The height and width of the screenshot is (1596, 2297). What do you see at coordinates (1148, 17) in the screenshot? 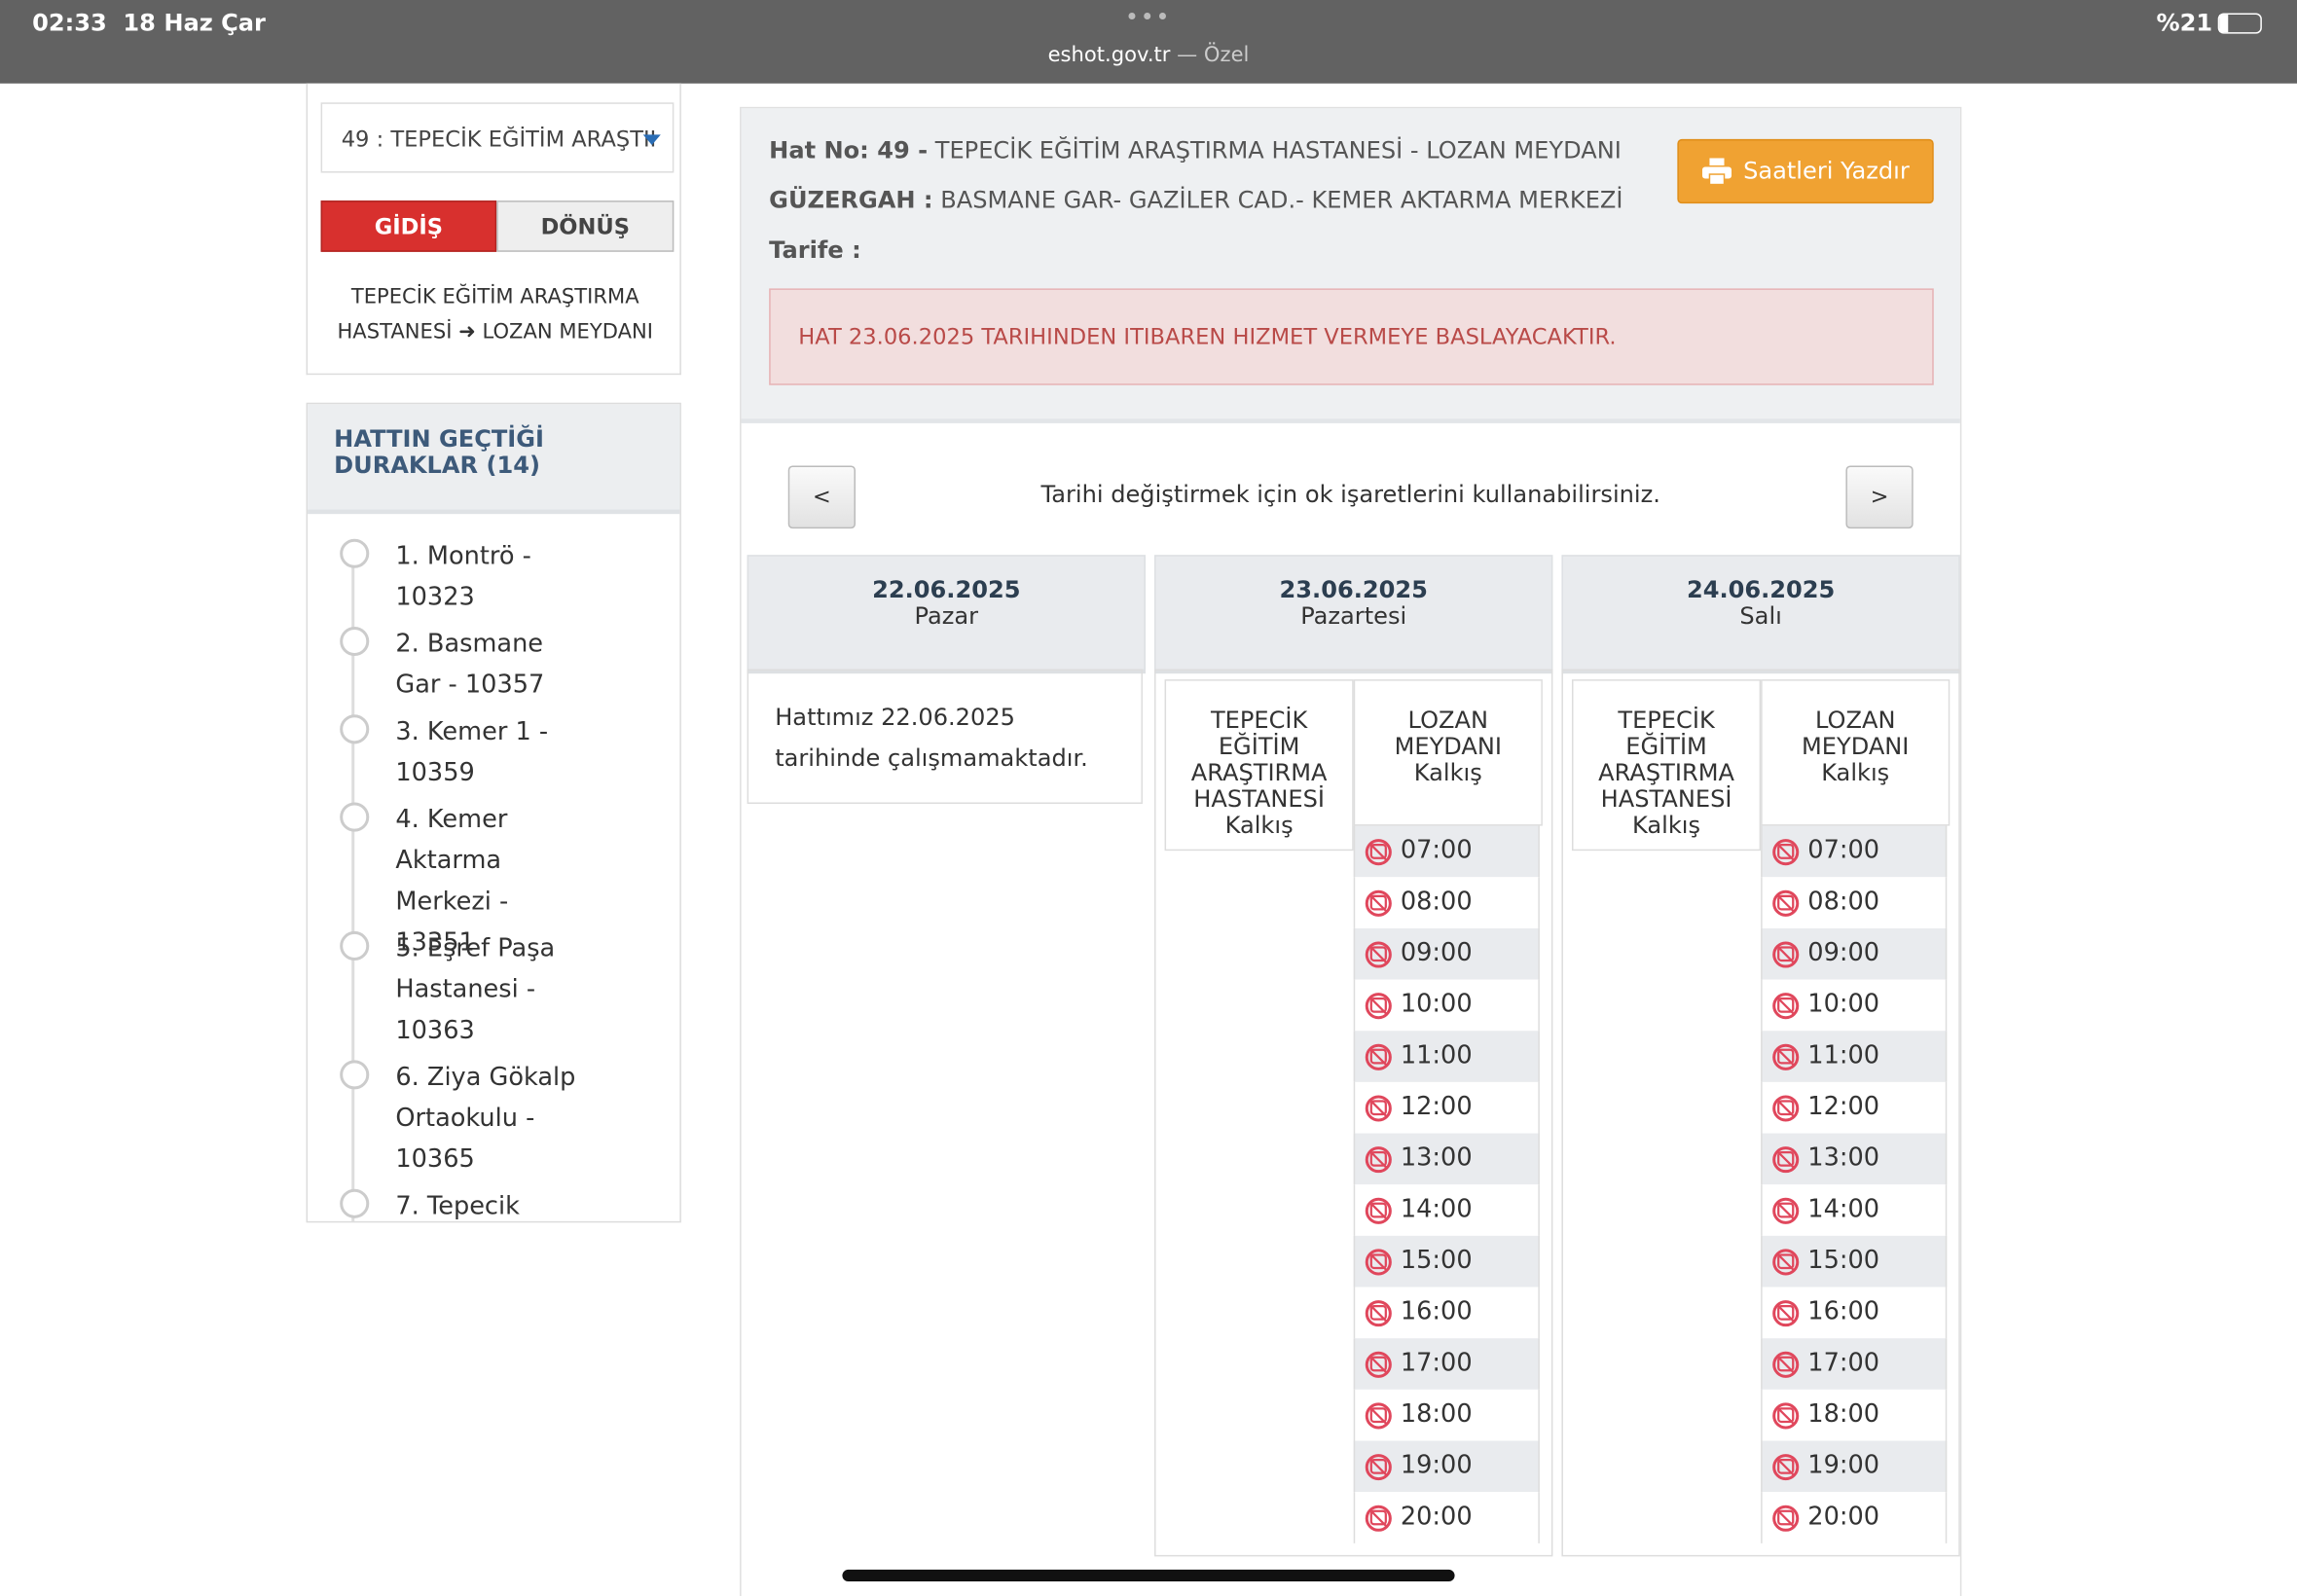
I see `dots: •••` at bounding box center [1148, 17].